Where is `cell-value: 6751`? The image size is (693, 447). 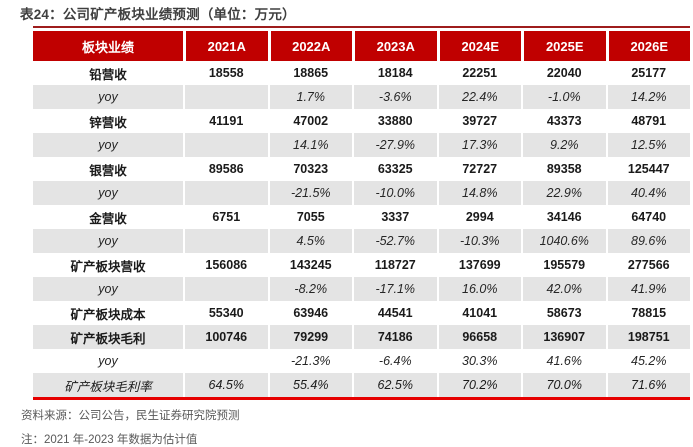 cell-value: 6751 is located at coordinates (226, 217).